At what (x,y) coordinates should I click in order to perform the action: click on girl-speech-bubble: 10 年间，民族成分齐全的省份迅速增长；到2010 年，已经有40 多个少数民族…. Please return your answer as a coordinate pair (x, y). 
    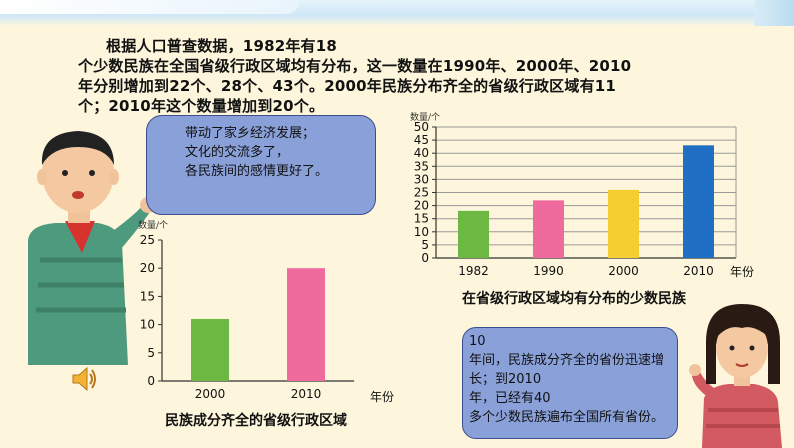
    Looking at the image, I should click on (570, 383).